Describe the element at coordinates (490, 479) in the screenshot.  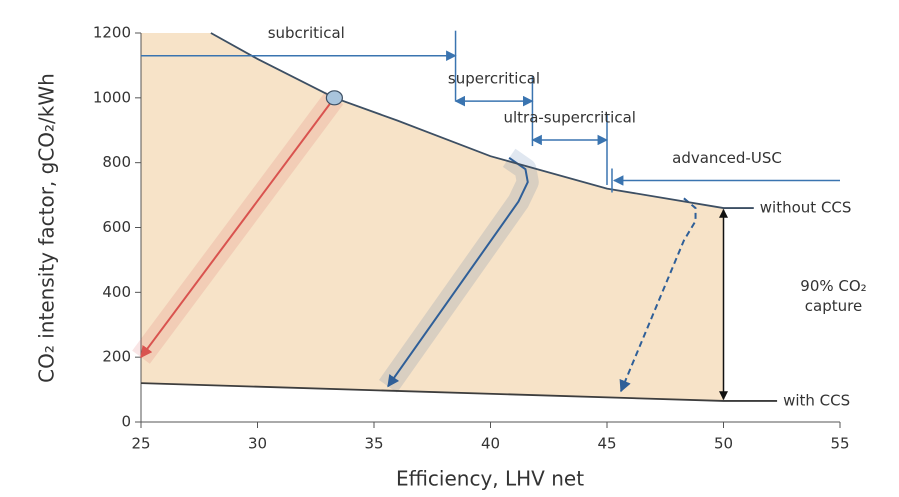
I see `x-axis-label: Efficiency, LHV net` at that location.